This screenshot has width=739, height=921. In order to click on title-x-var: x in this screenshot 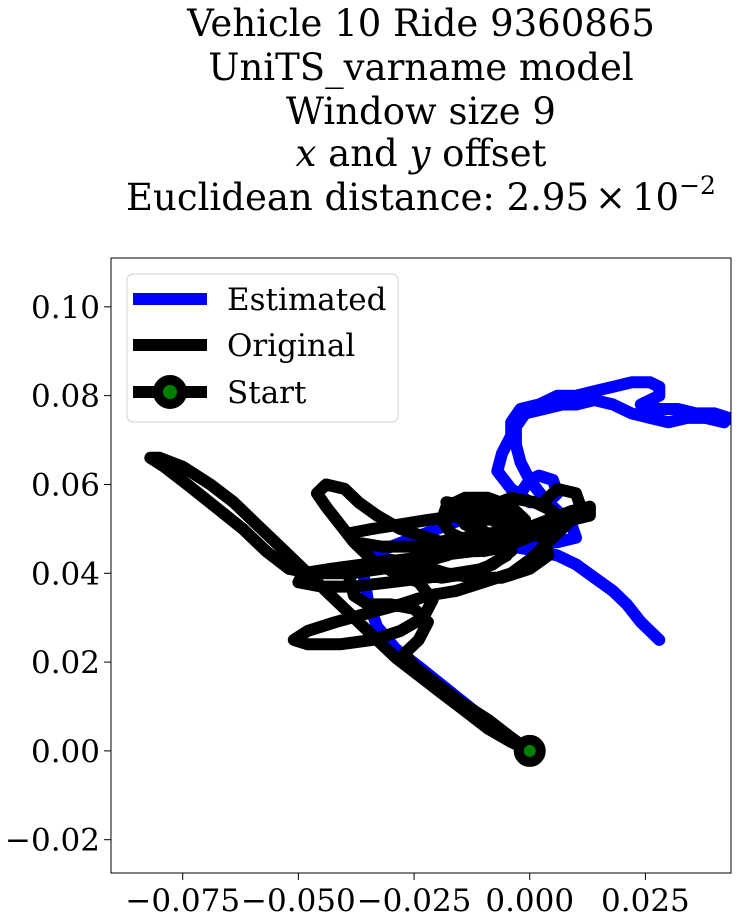, I will do `click(306, 153)`.